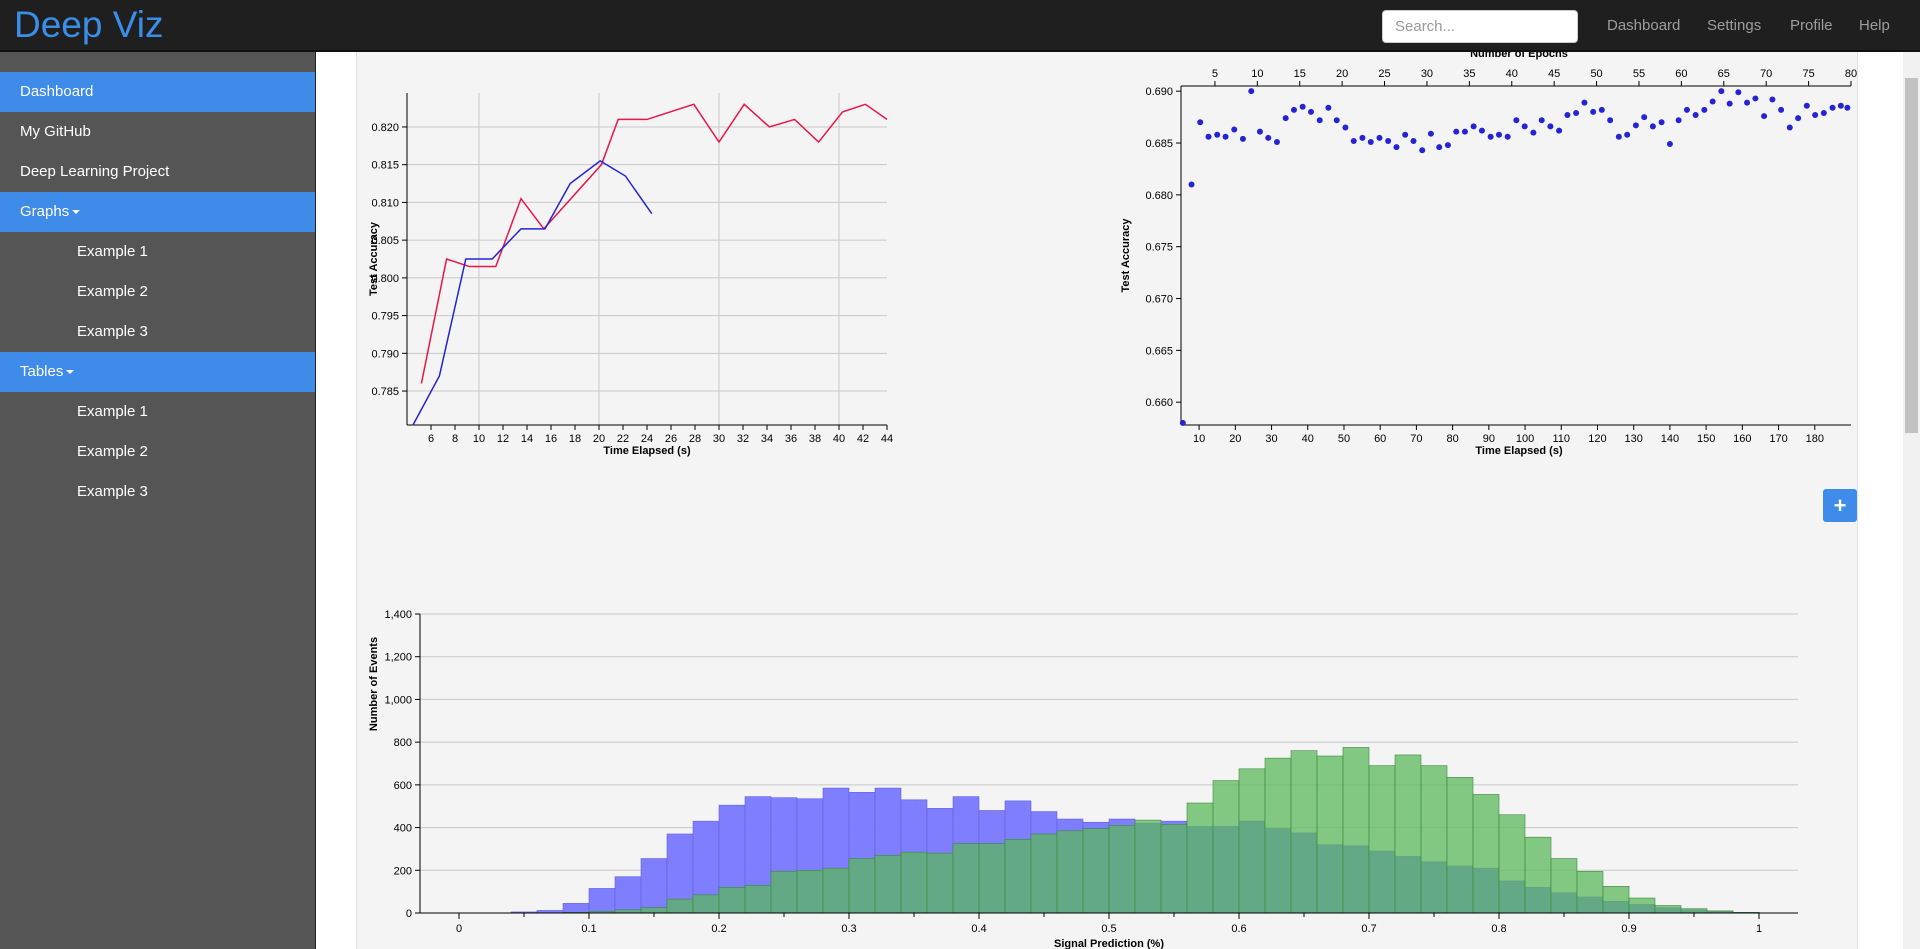 The image size is (1920, 949). Describe the element at coordinates (385, 166) in the screenshot. I see `y-tick-label: 0.815` at that location.